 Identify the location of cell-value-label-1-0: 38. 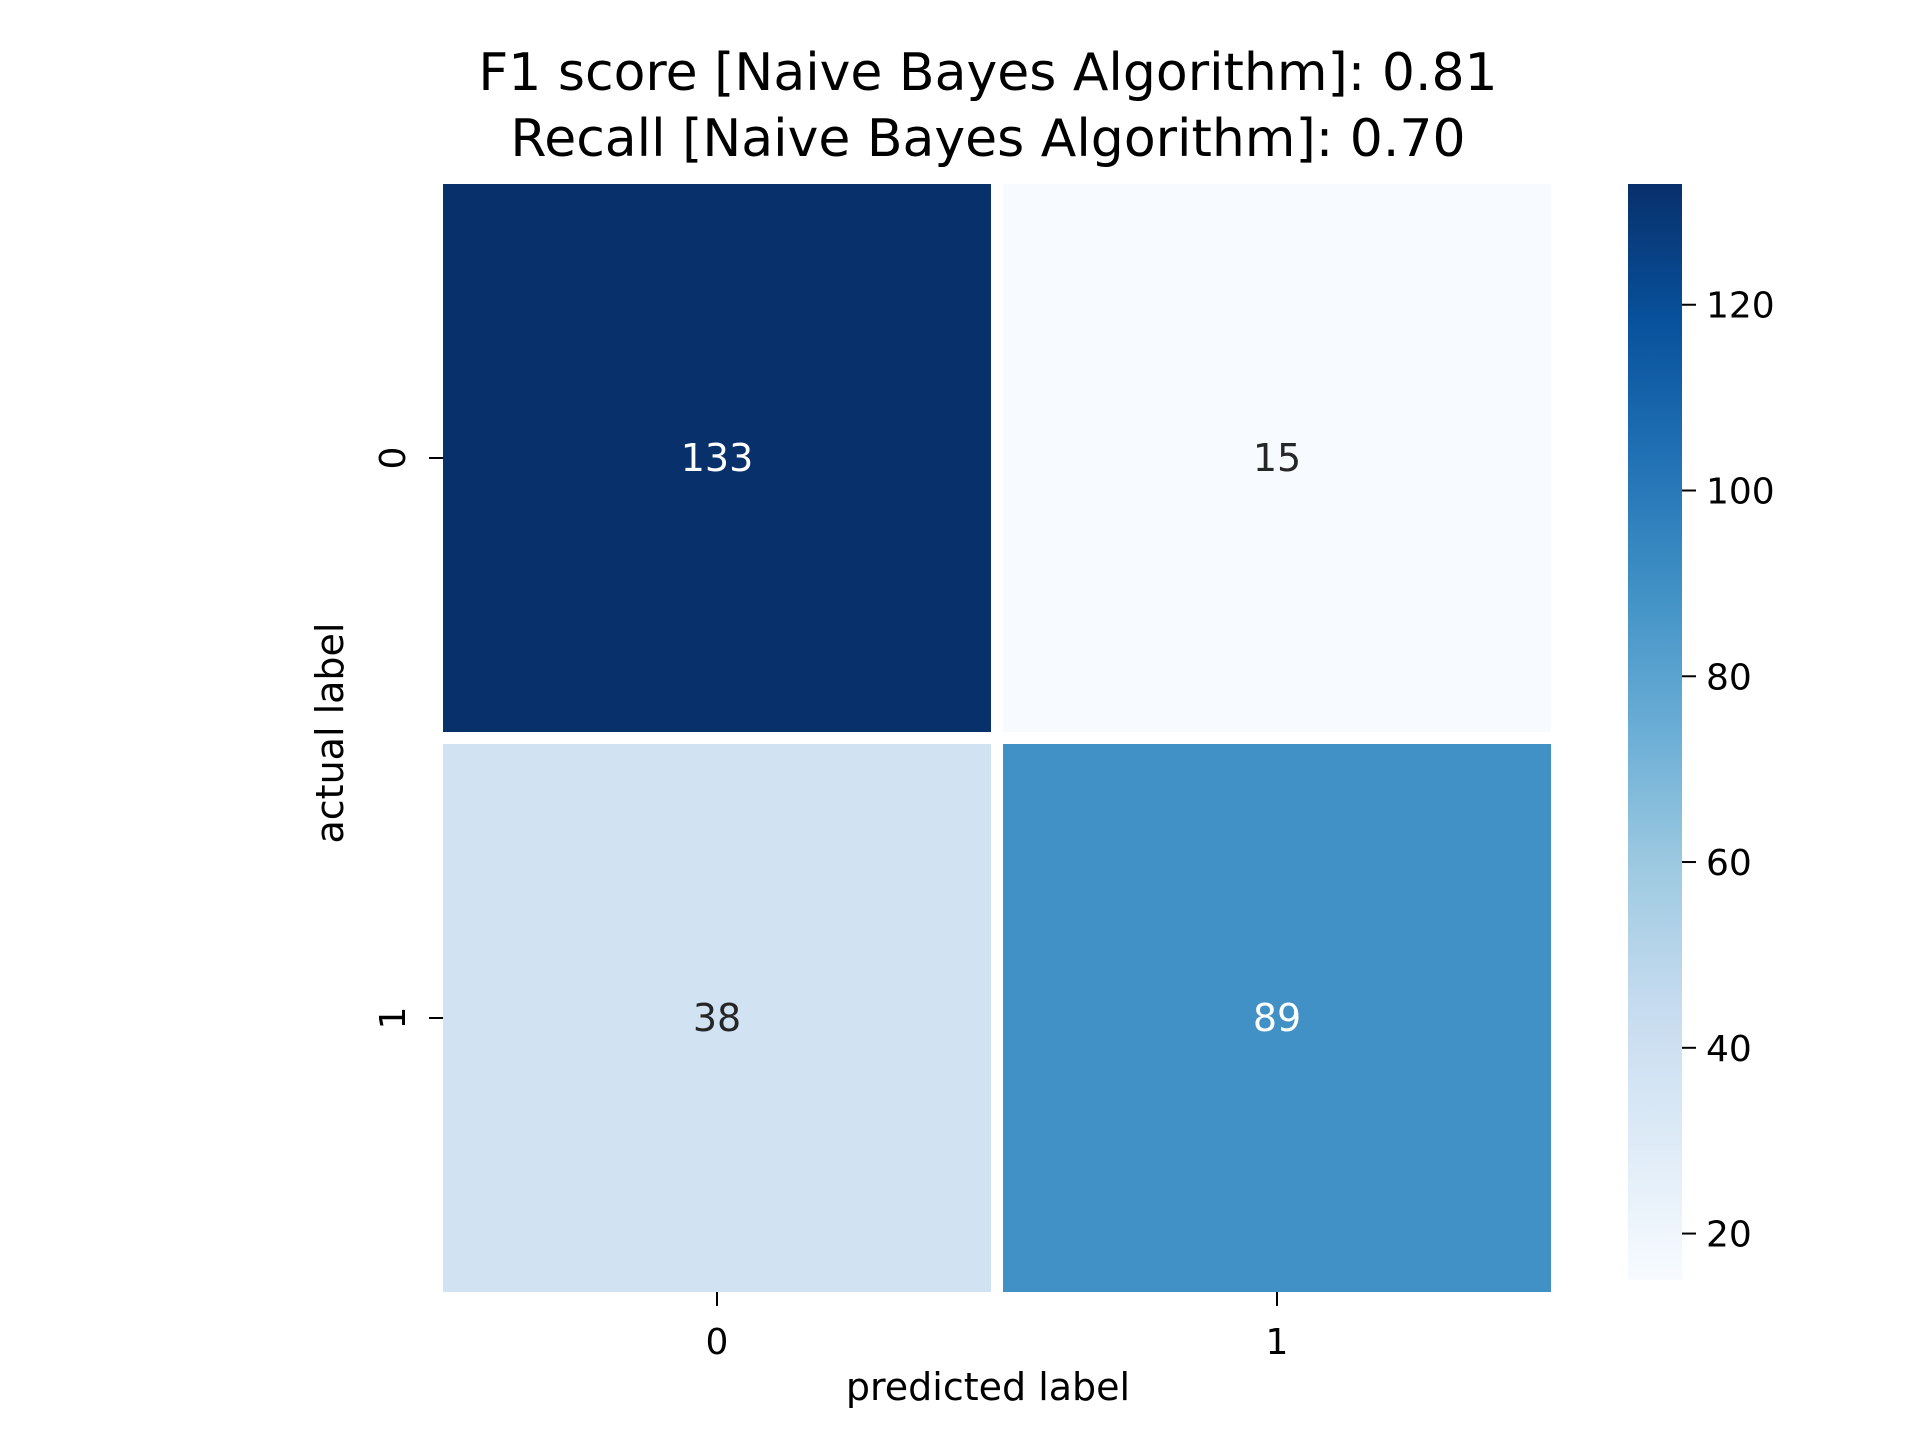
(717, 1018).